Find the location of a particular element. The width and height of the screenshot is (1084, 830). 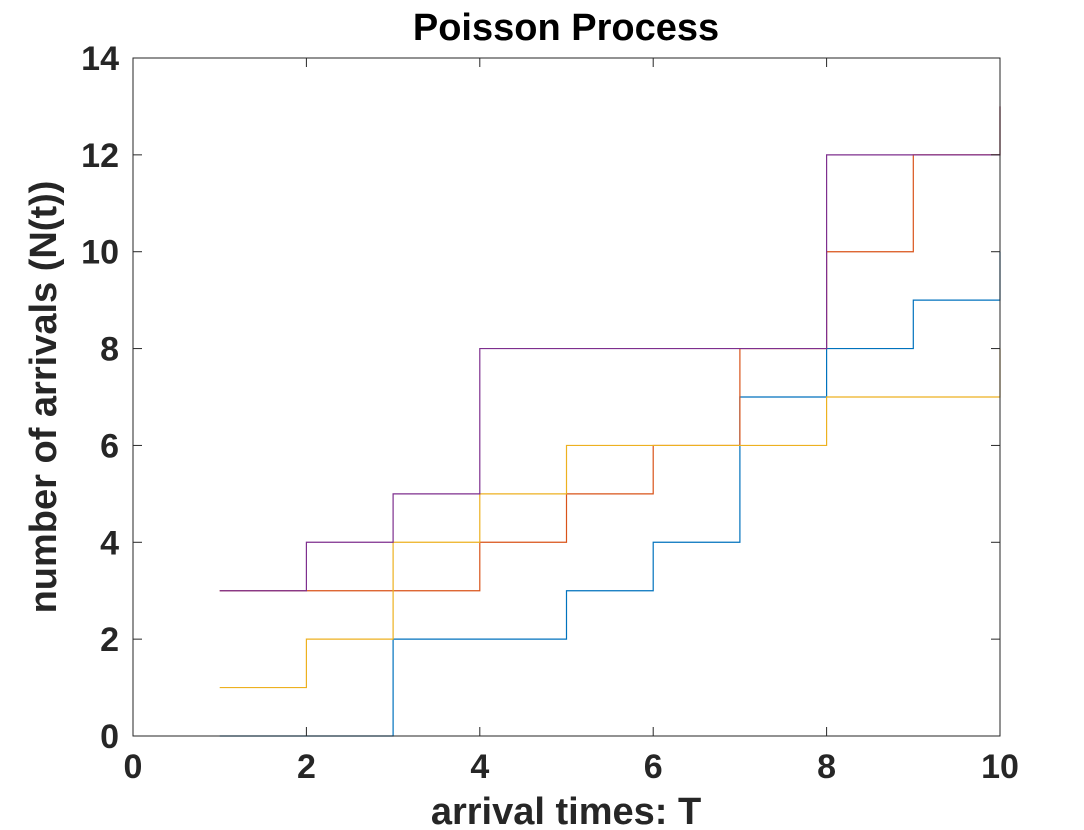

y-tick-label: 4 is located at coordinates (109, 543).